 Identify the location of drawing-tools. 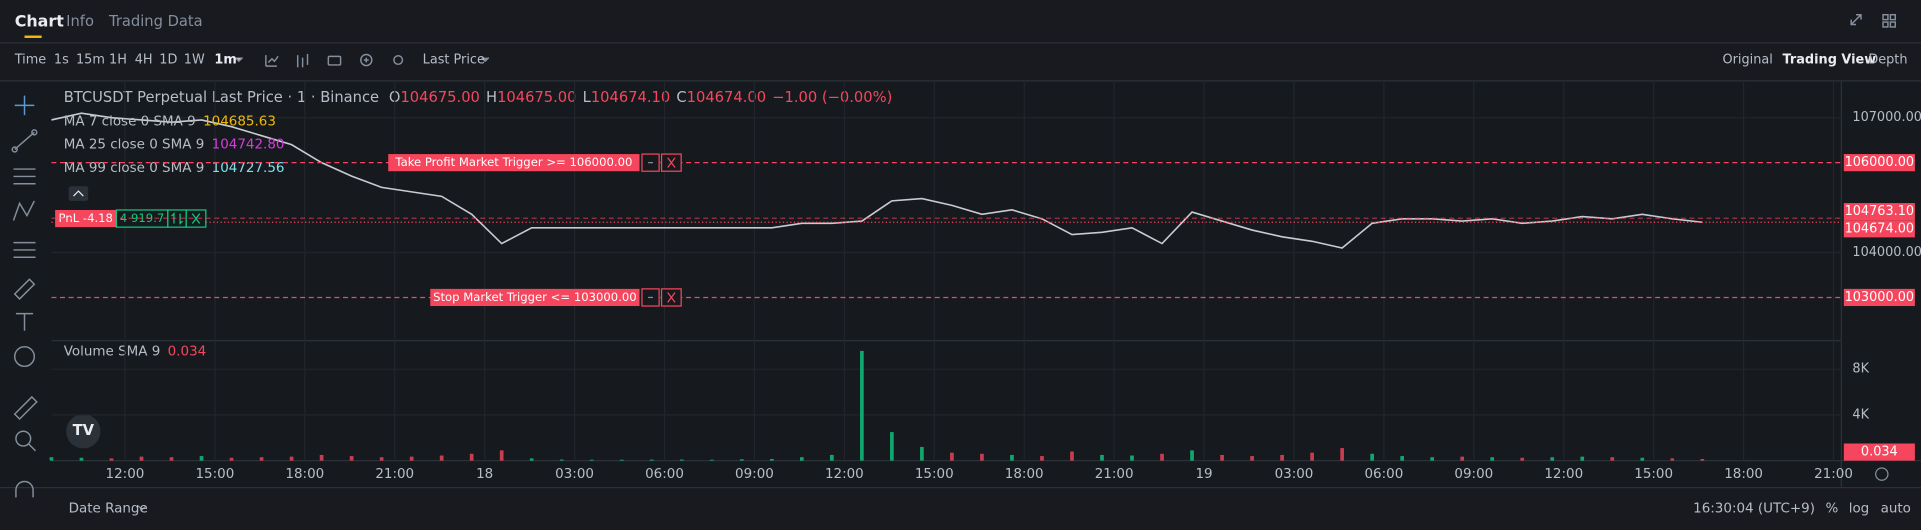
(24, 296).